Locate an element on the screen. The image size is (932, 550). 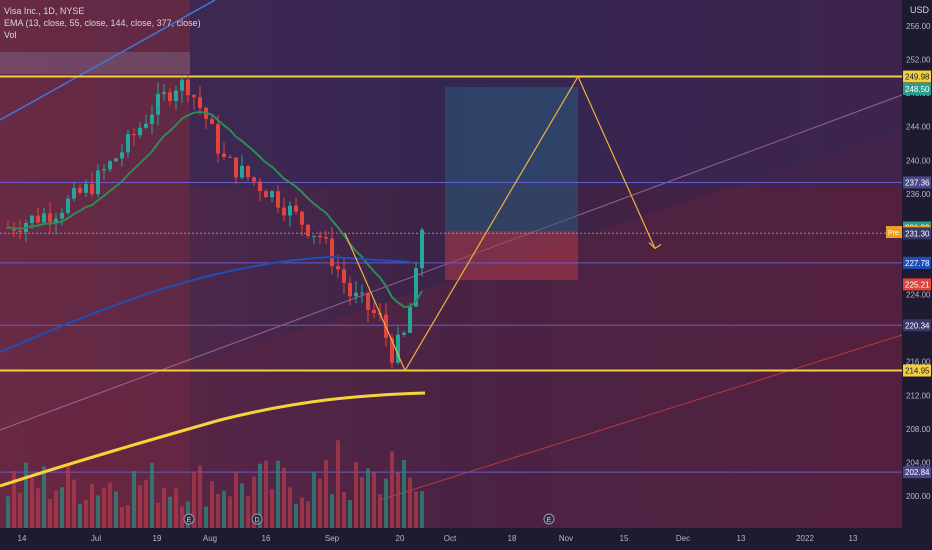
time-axis is located at coordinates (466, 539).